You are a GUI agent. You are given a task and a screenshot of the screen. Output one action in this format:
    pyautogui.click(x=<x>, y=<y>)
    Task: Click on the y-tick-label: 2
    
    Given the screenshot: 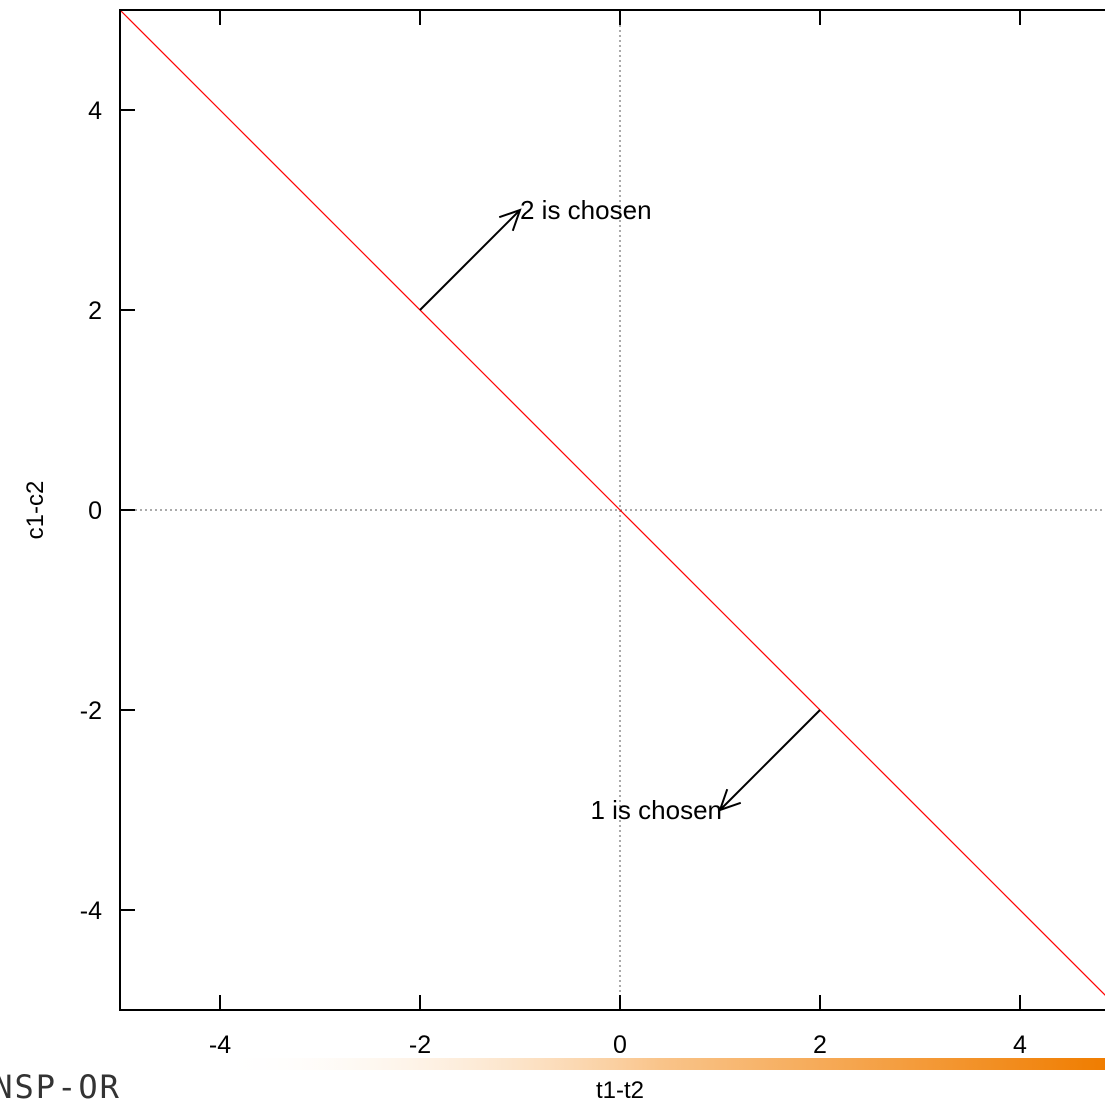 What is the action you would take?
    pyautogui.click(x=95, y=311)
    